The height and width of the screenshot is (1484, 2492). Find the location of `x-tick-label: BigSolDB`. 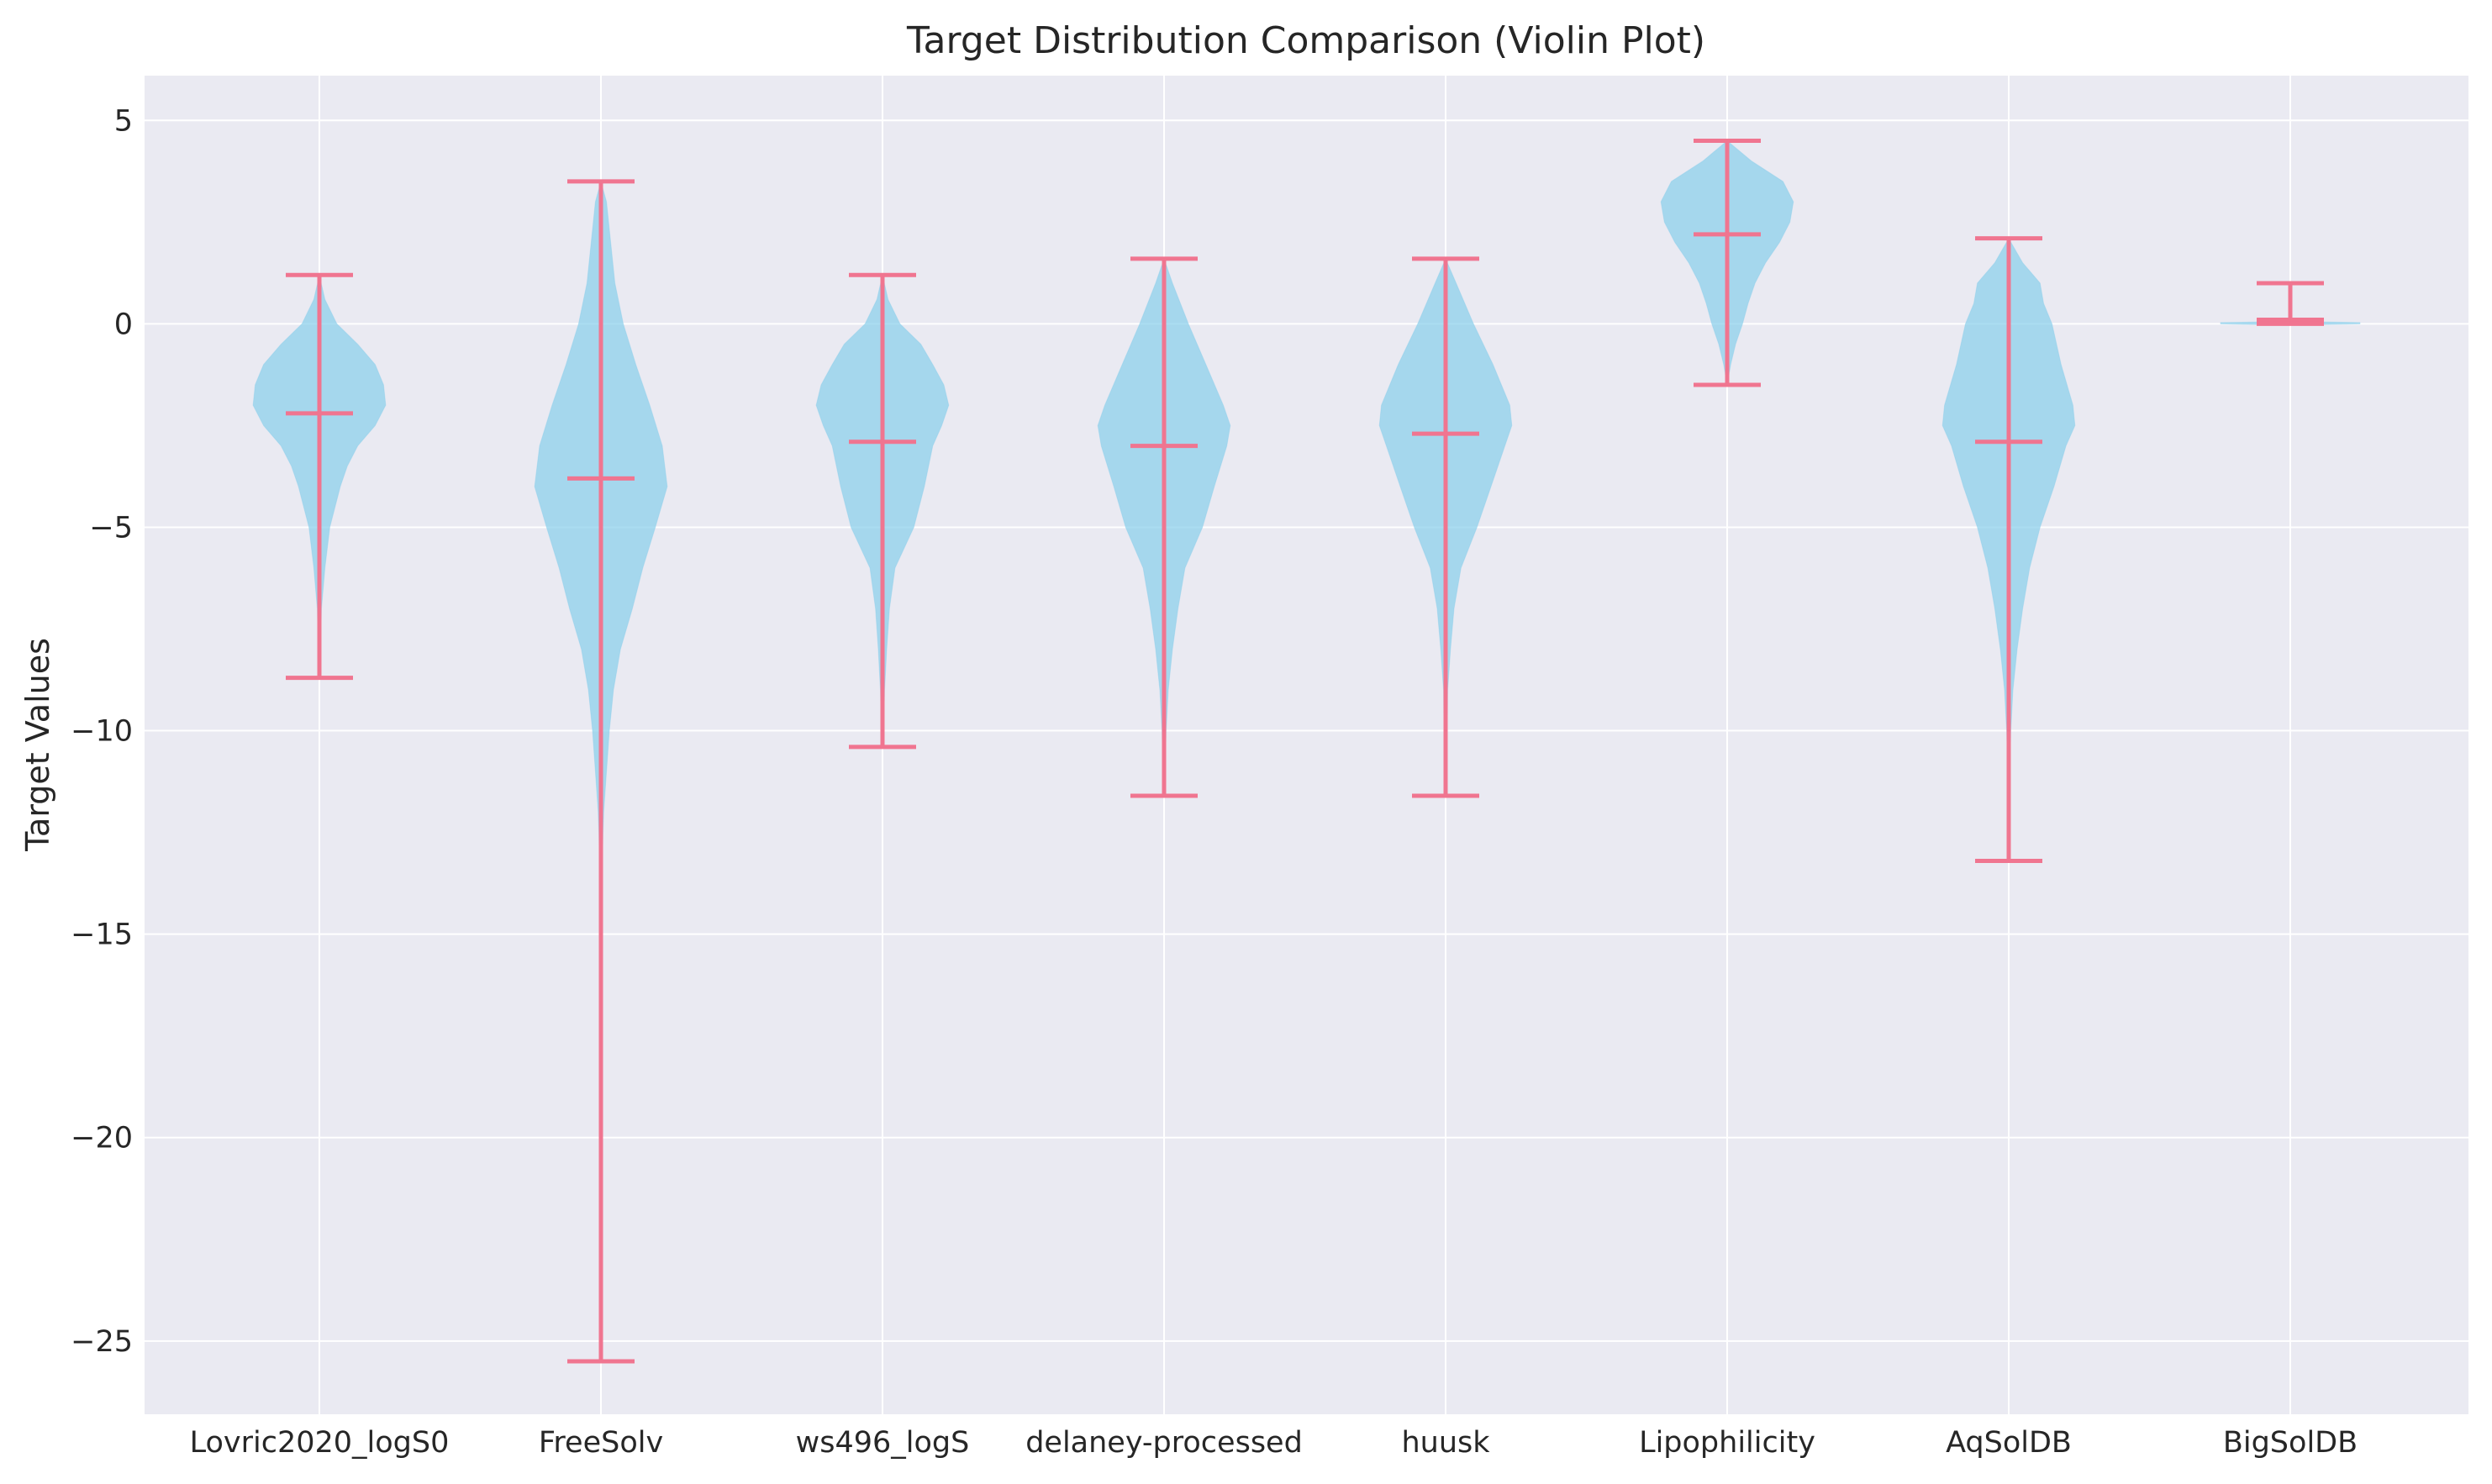

x-tick-label: BigSolDB is located at coordinates (2290, 1443).